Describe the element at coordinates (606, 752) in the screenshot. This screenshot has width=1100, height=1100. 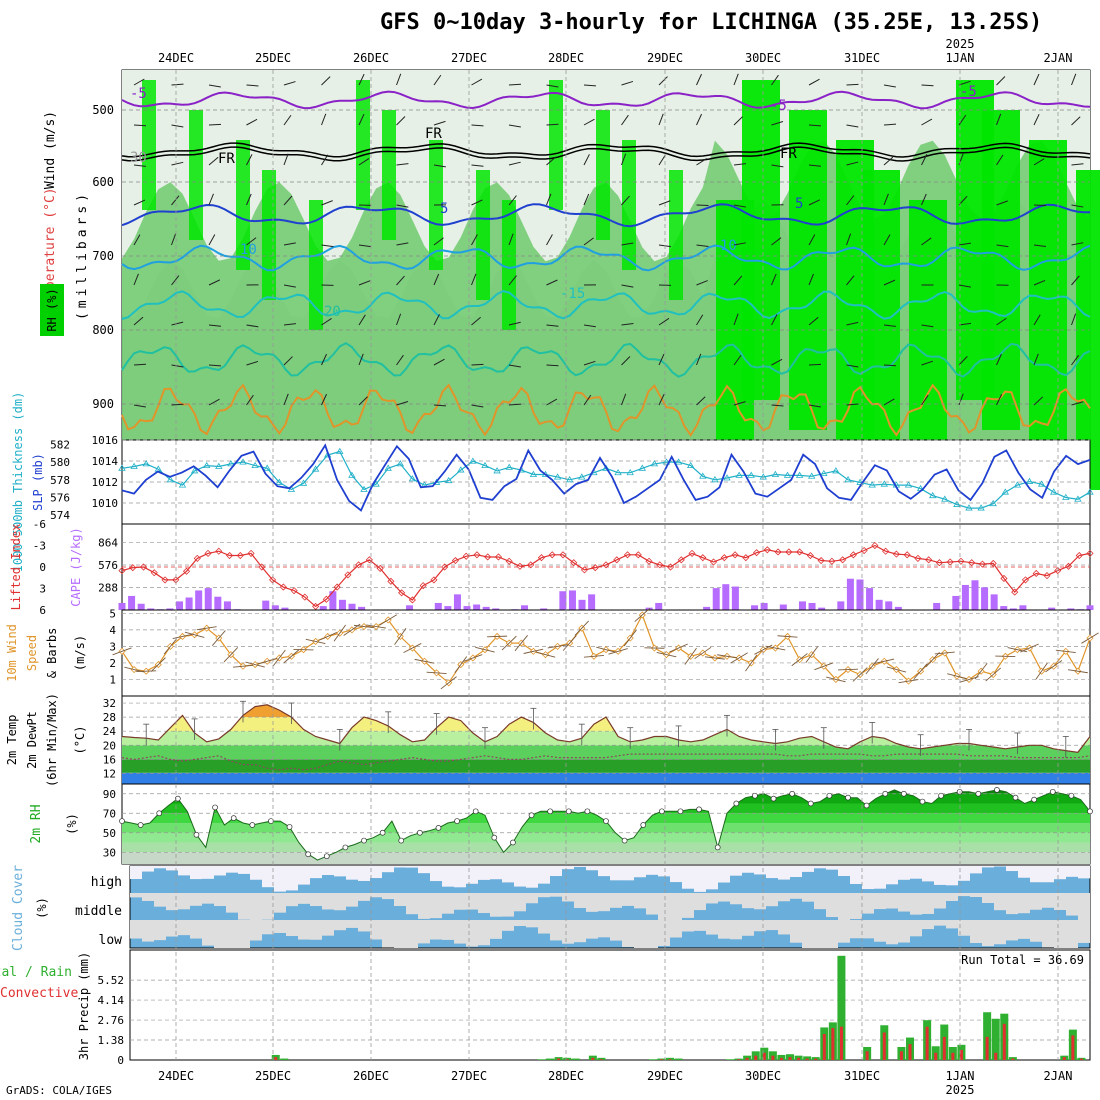
I see `temp-band` at that location.